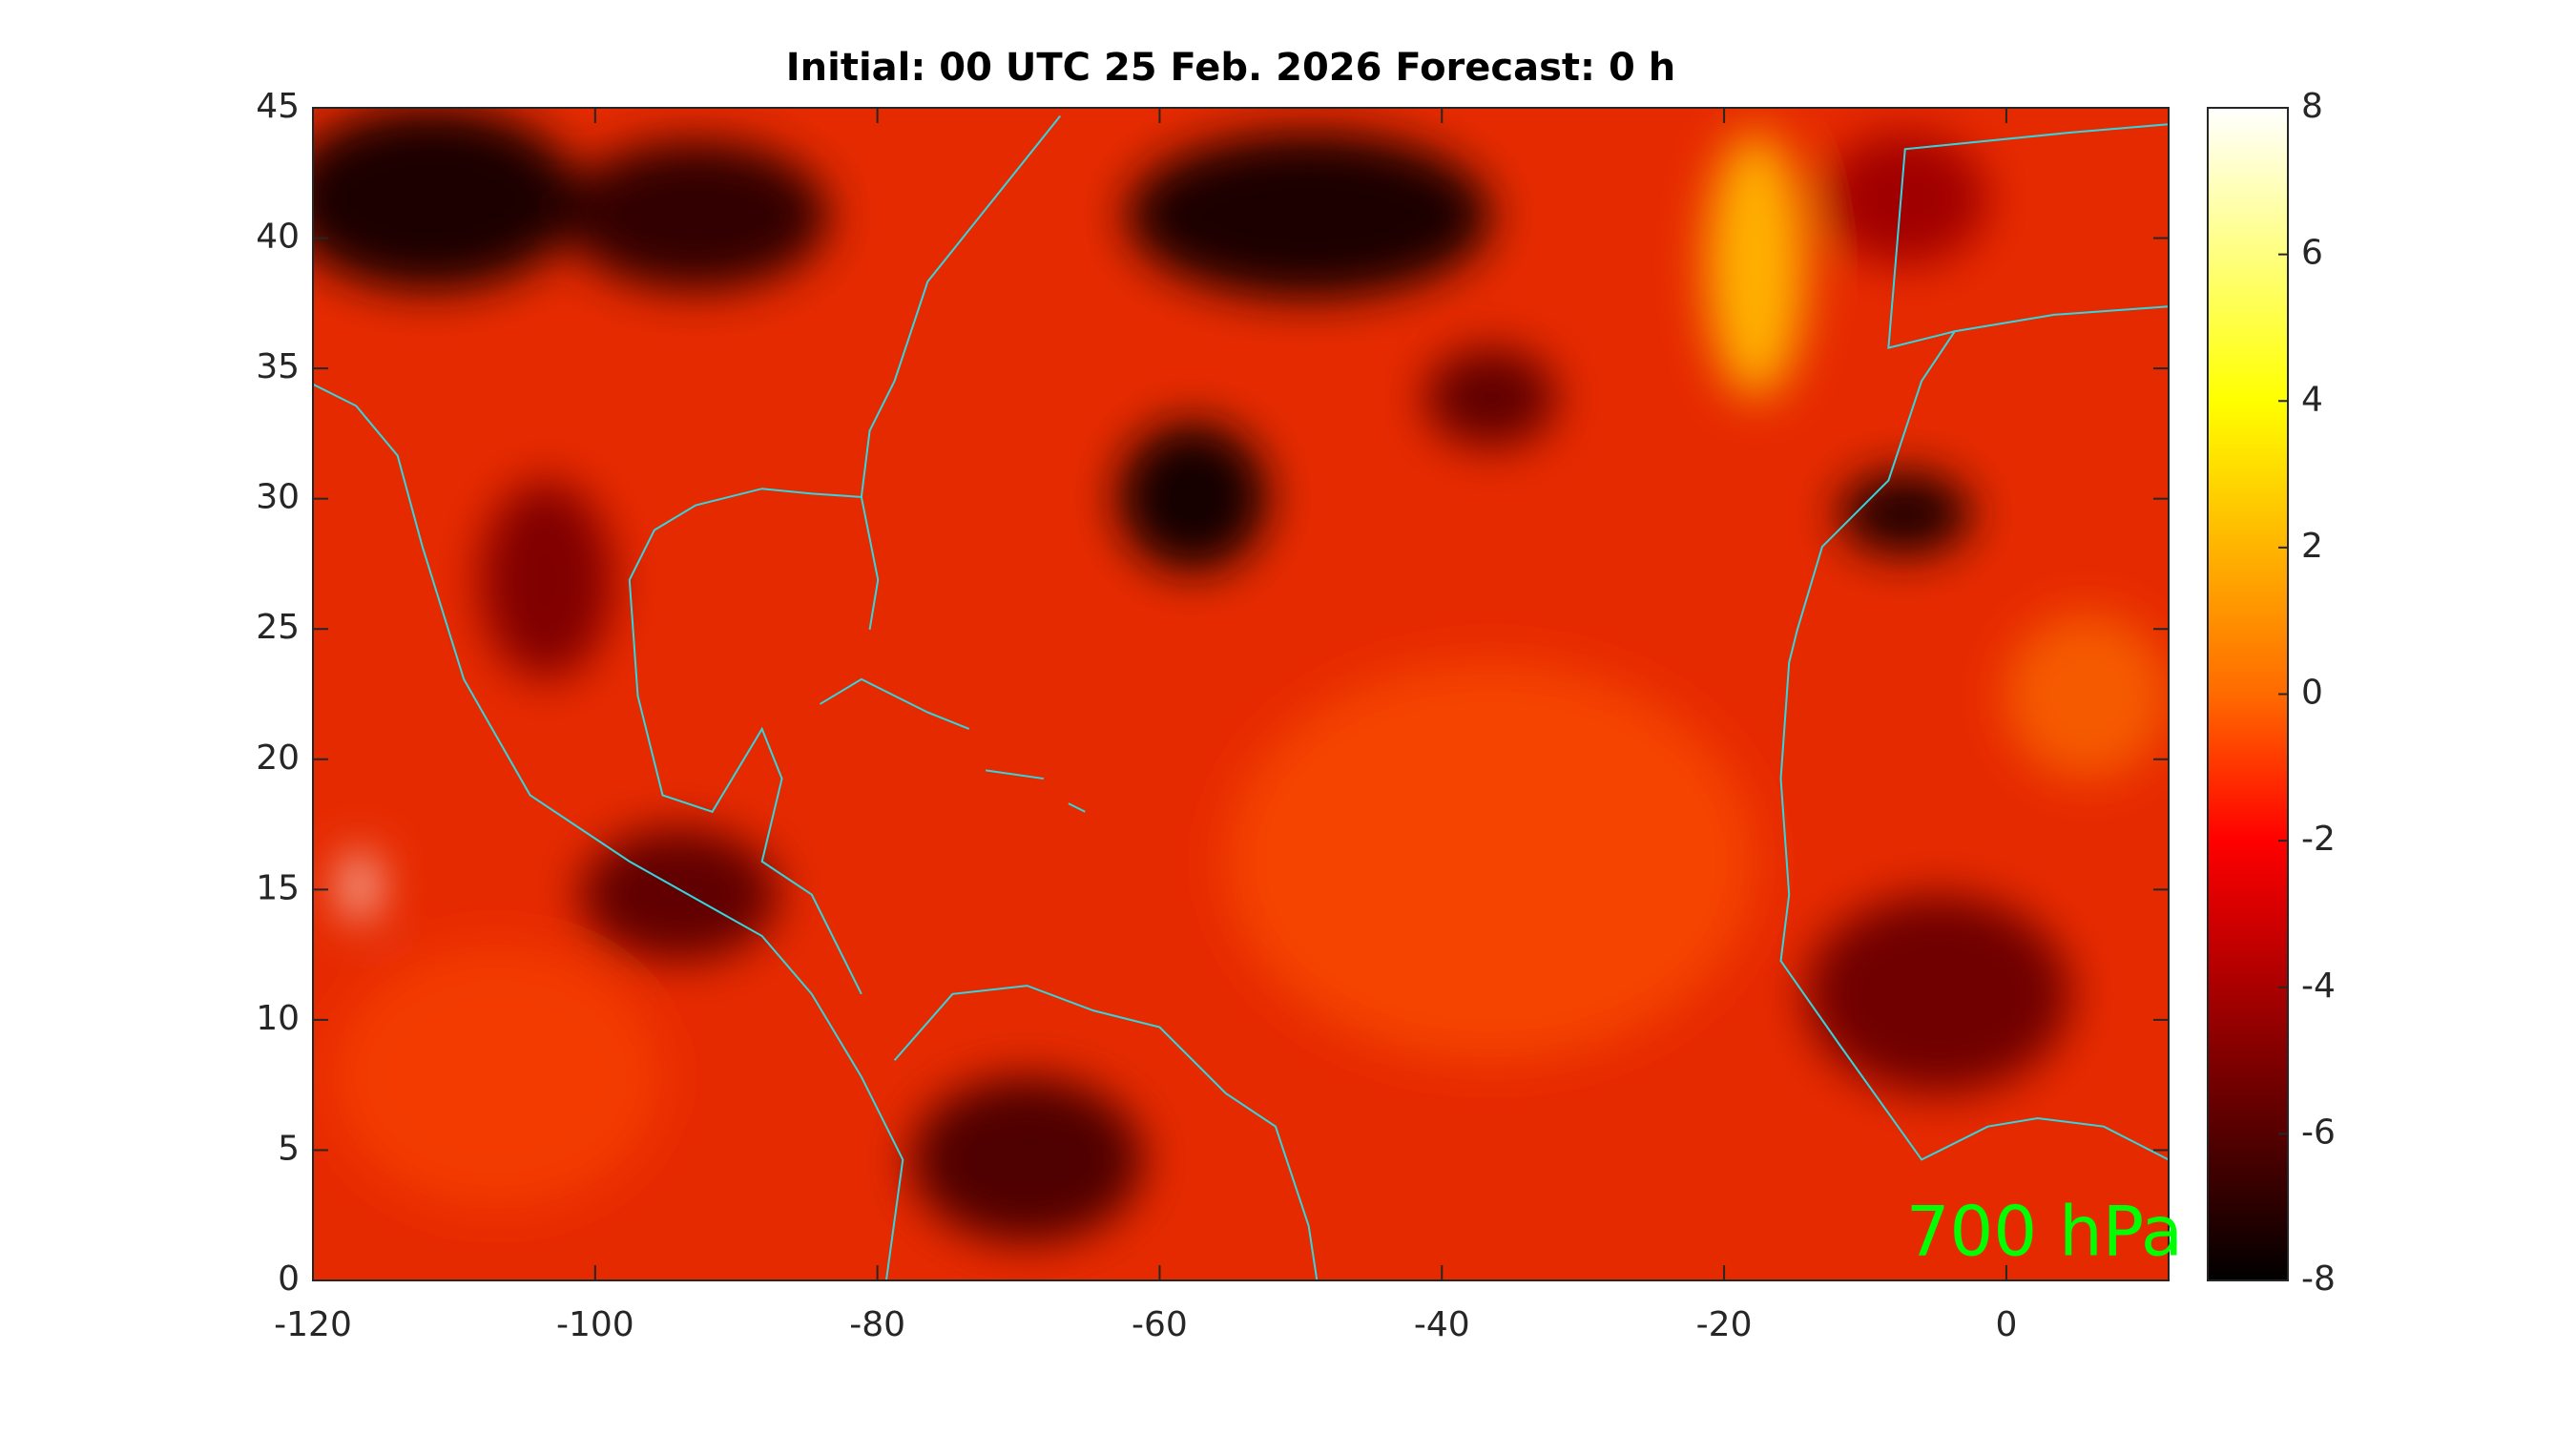  I want to click on colorbar, so click(2248, 694).